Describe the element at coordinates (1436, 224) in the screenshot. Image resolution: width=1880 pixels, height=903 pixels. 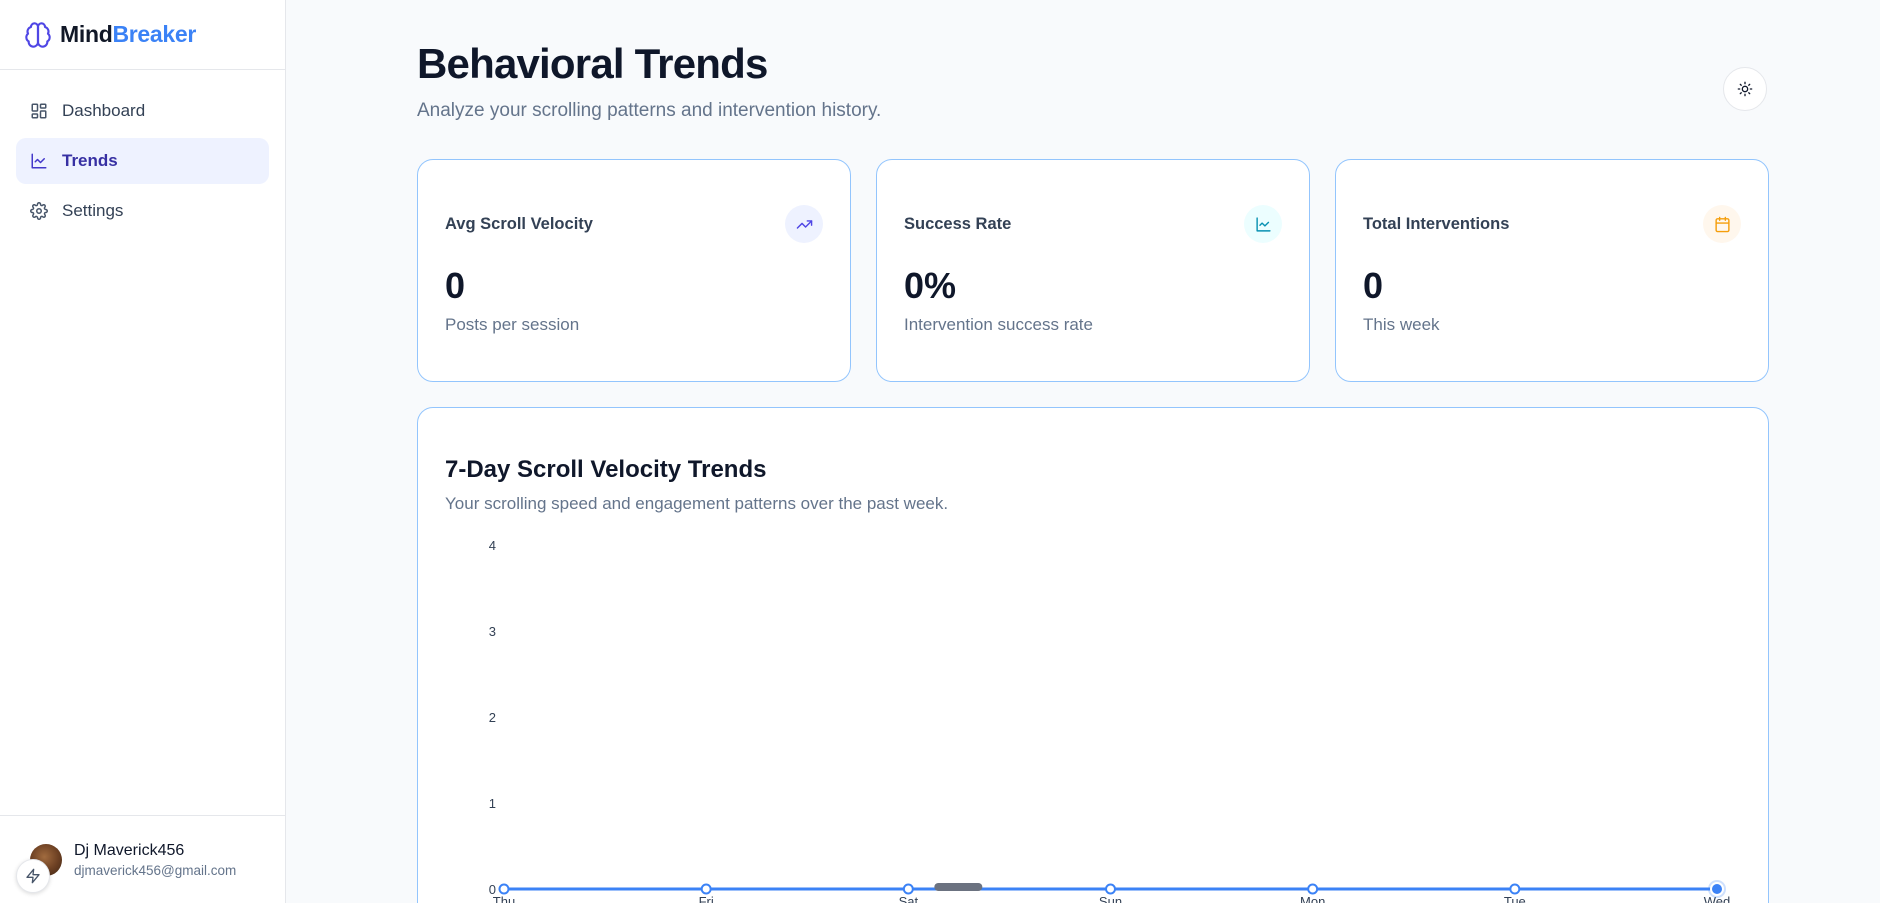
I see `stat-card-label: Total Interventions` at that location.